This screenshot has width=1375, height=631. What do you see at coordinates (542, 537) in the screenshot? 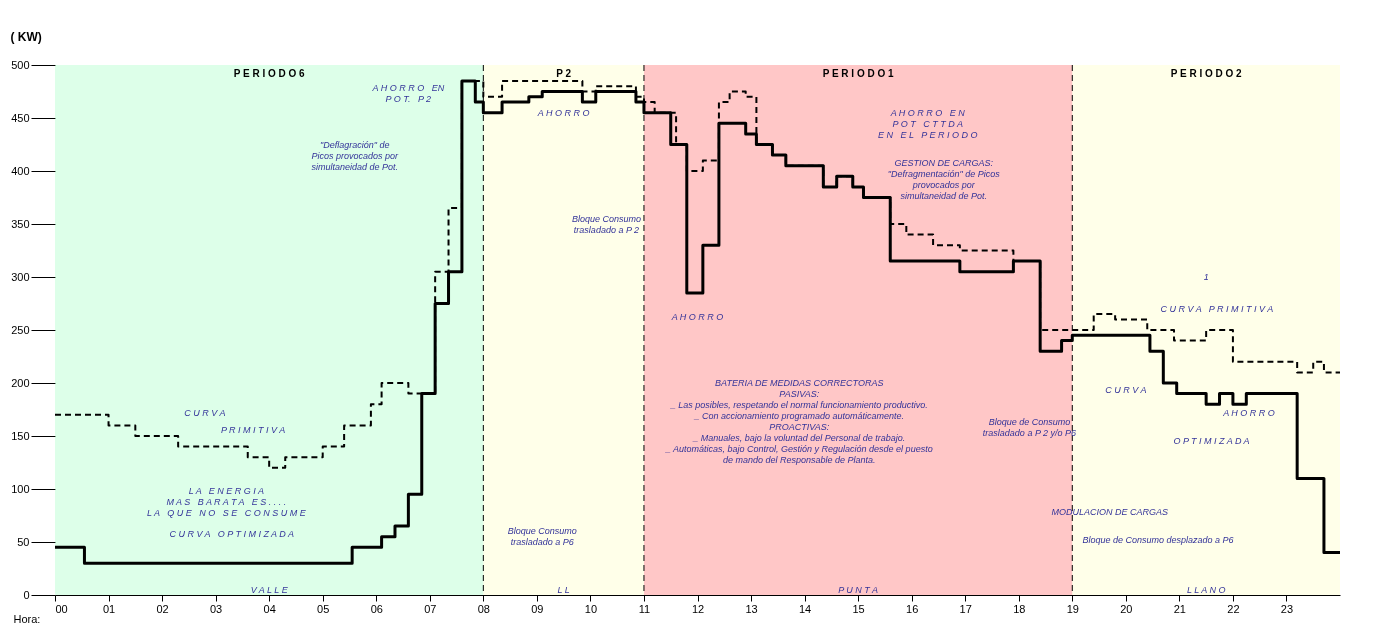
I see `annotation: Bloque Consumo trasladado a P6` at bounding box center [542, 537].